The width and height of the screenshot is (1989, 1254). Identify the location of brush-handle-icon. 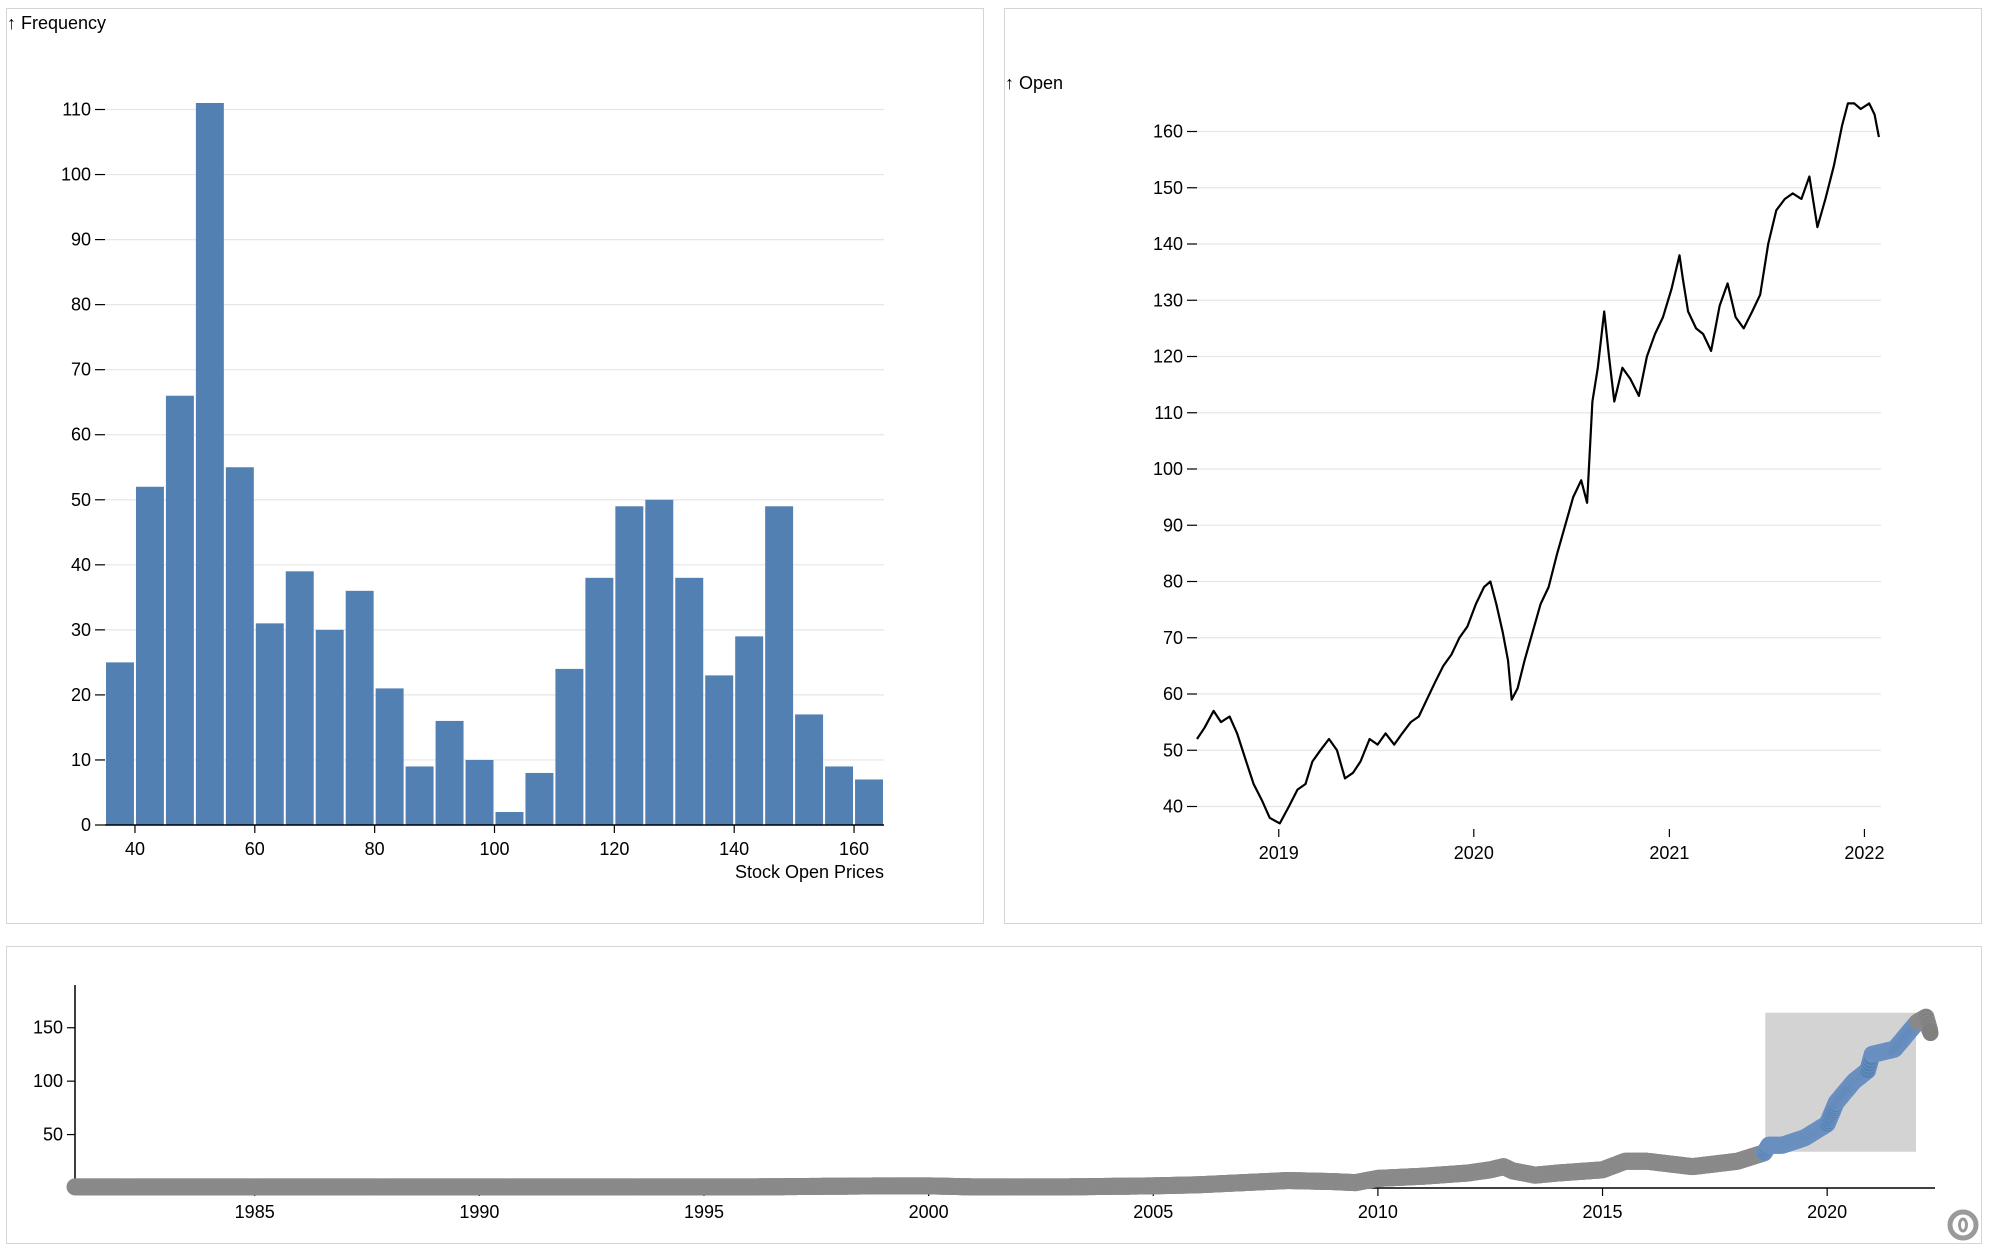
(1963, 1225).